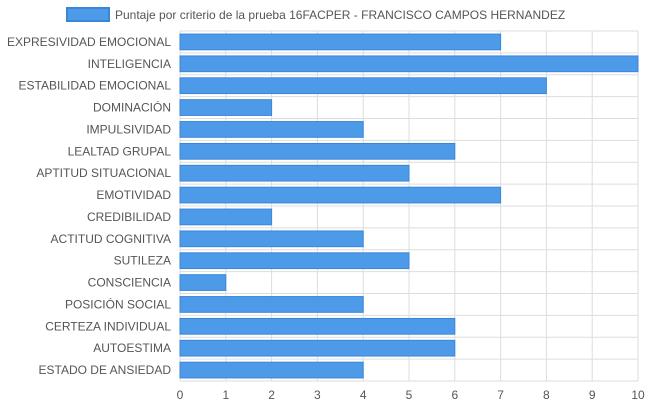 The height and width of the screenshot is (410, 648). What do you see at coordinates (105, 370) in the screenshot?
I see `category-label: ESTADO DE ANSIEDAD` at bounding box center [105, 370].